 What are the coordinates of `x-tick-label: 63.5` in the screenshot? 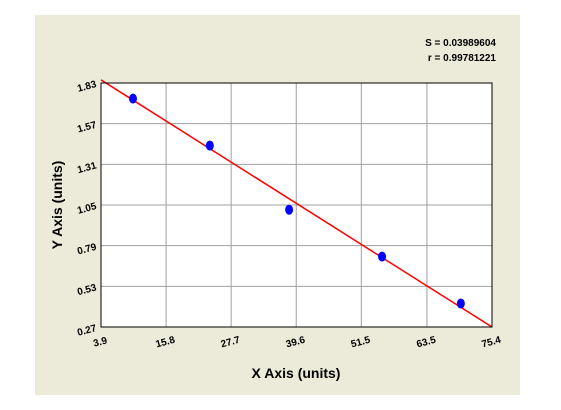 It's located at (426, 343).